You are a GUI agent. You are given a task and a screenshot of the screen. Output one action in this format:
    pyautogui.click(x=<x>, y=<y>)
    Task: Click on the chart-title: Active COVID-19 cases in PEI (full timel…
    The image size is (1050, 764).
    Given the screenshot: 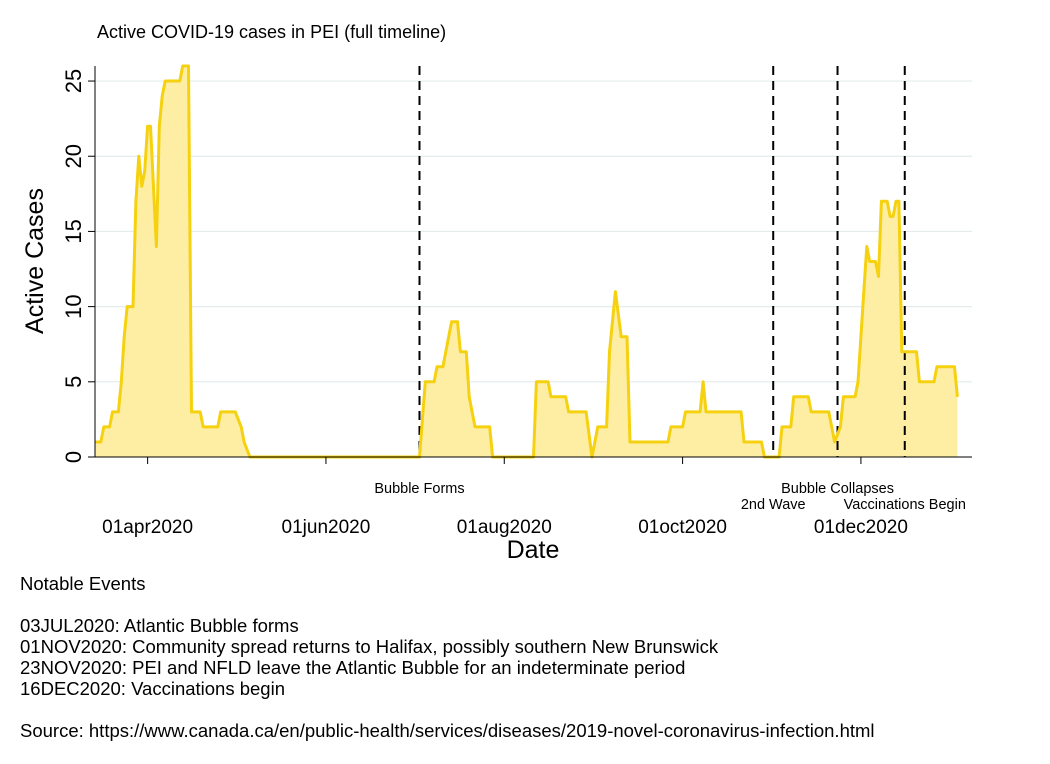 What is the action you would take?
    pyautogui.click(x=271, y=32)
    